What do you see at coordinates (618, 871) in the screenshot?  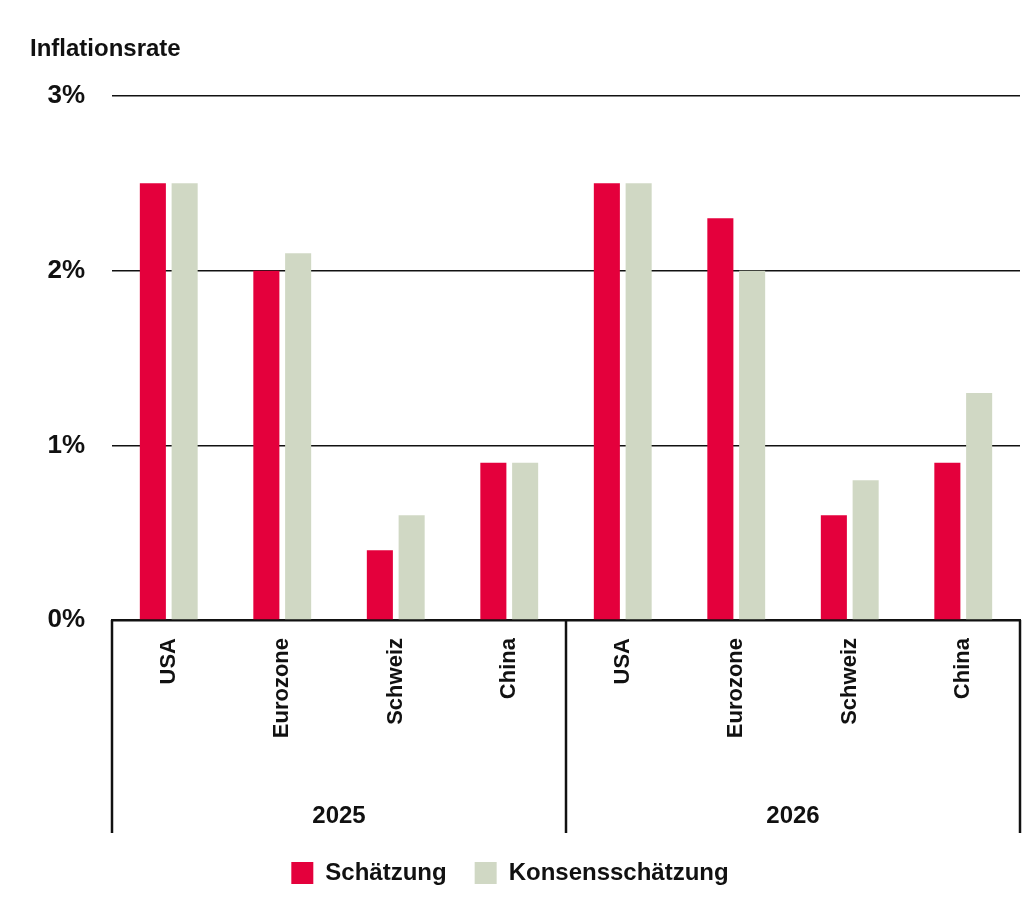 I see `legend-label: Konsensschätzung` at bounding box center [618, 871].